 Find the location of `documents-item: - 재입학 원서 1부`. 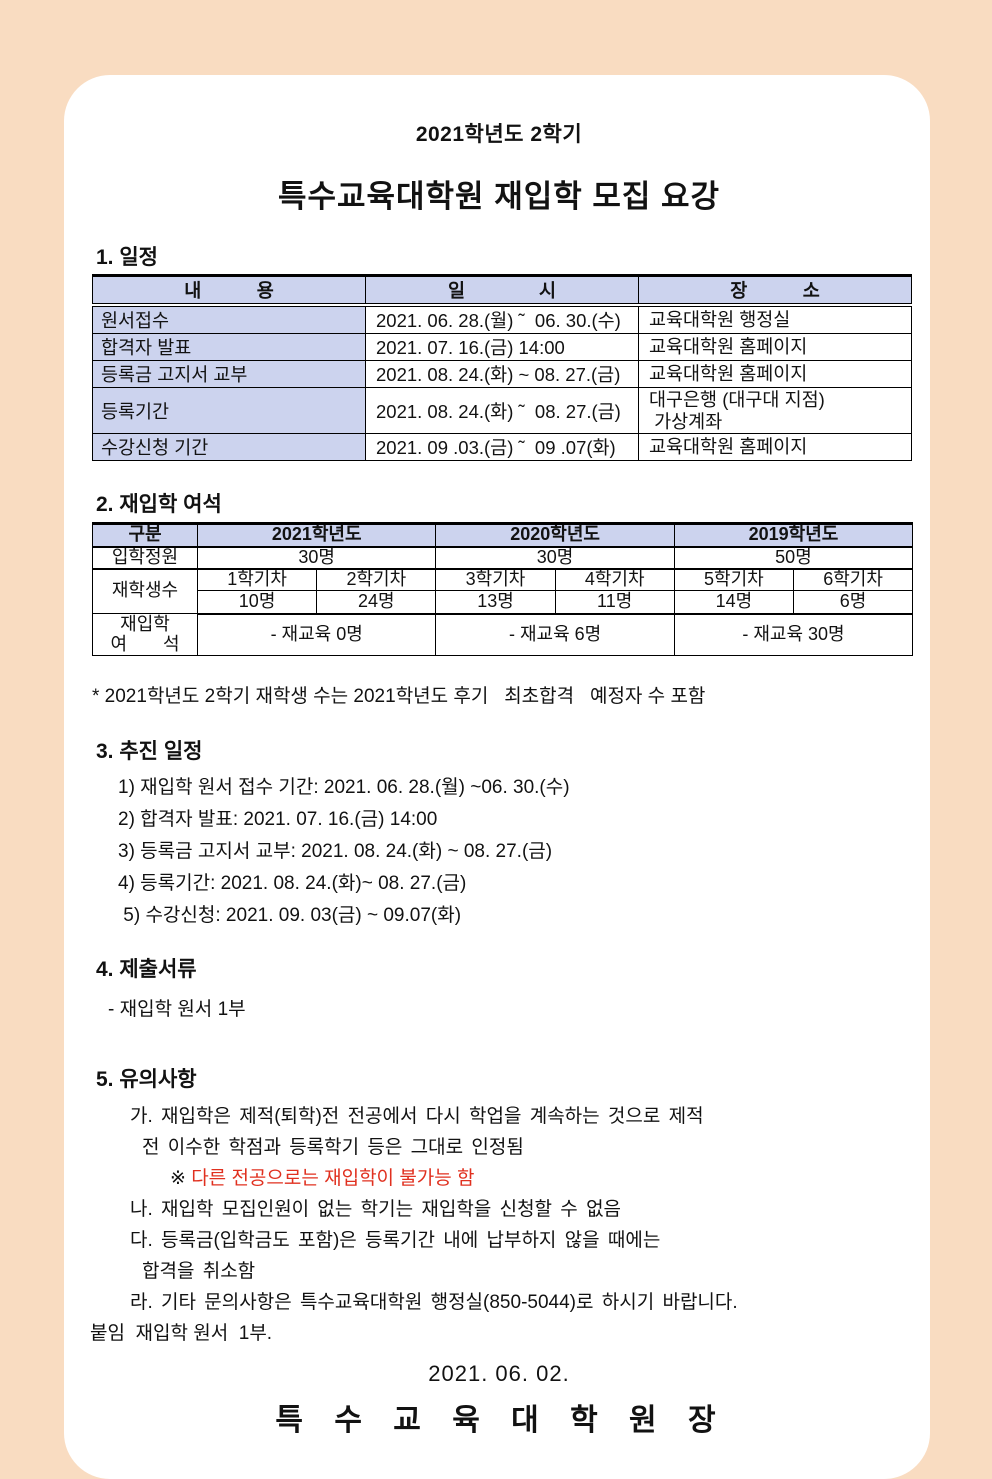

documents-item: - 재입학 원서 1부 is located at coordinates (177, 1009).